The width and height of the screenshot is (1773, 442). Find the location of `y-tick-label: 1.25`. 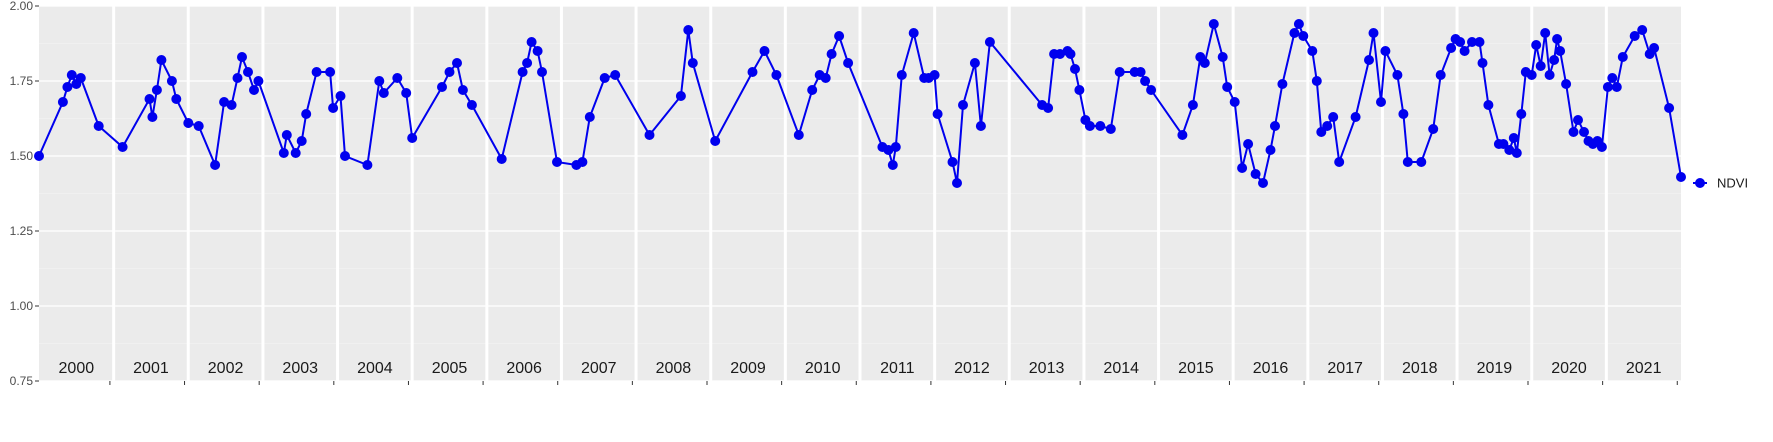

y-tick-label: 1.25 is located at coordinates (22, 231).